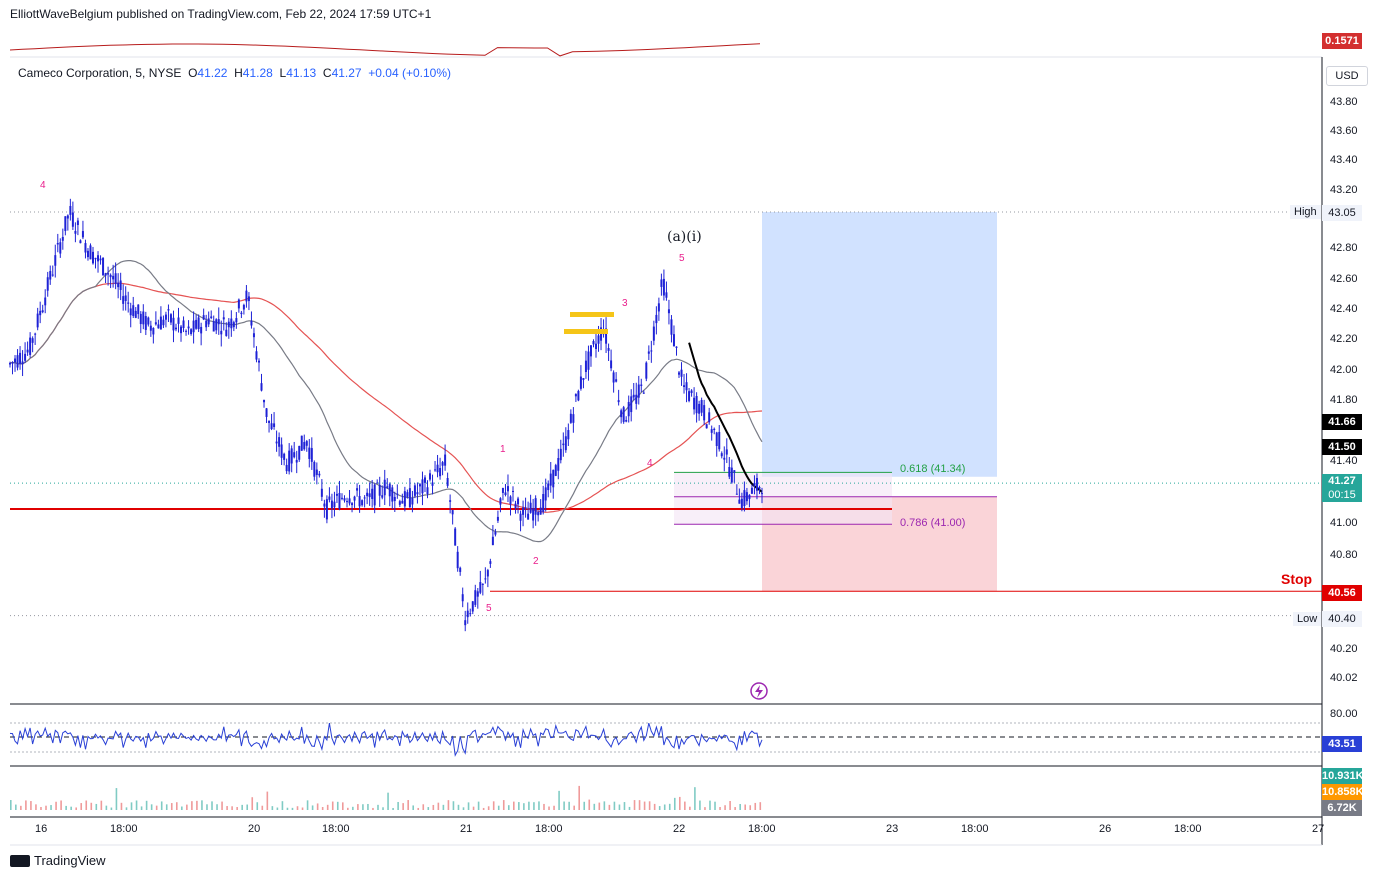  Describe the element at coordinates (1342, 488) in the screenshot. I see `last-price-badge: 41.27 00:15` at that location.